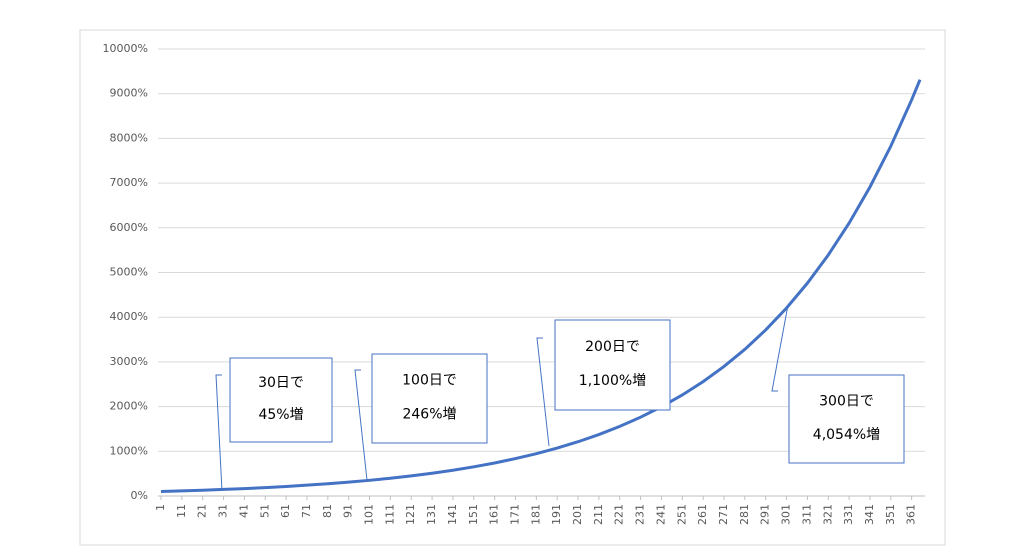 The height and width of the screenshot is (558, 1024). Describe the element at coordinates (129, 227) in the screenshot. I see `y-tick-label: 6000%` at that location.